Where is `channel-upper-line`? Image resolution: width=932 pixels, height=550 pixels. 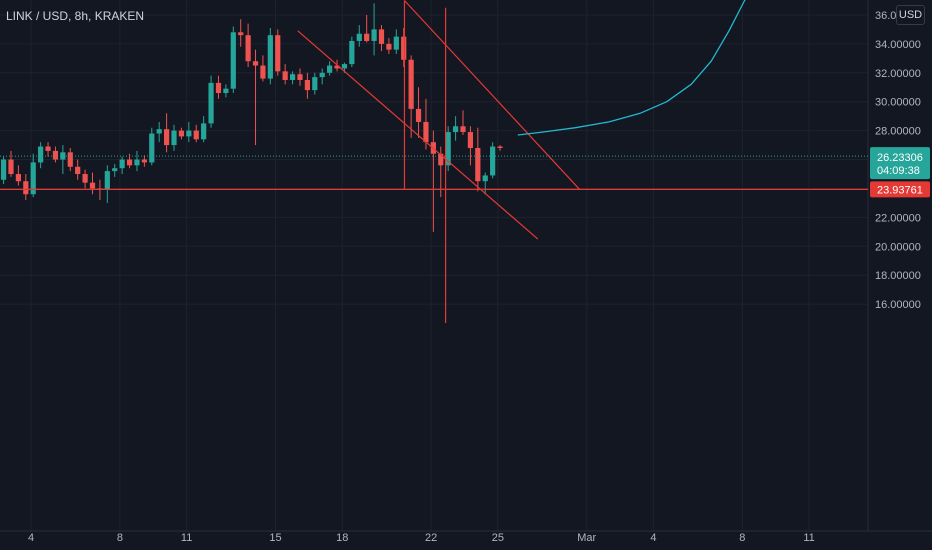 channel-upper-line is located at coordinates (492, 95).